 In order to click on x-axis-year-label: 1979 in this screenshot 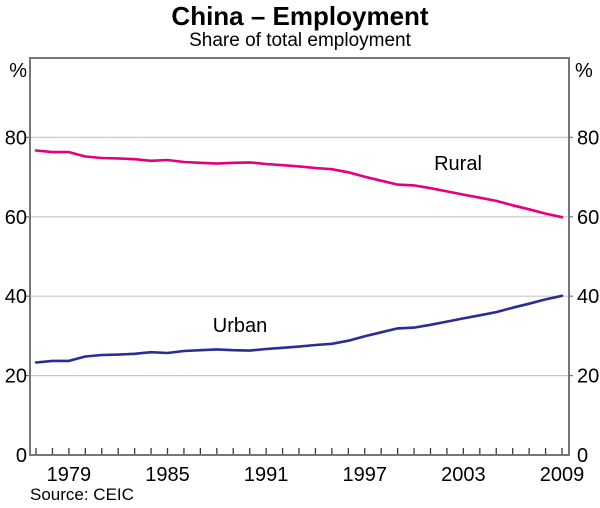, I will do `click(69, 475)`.